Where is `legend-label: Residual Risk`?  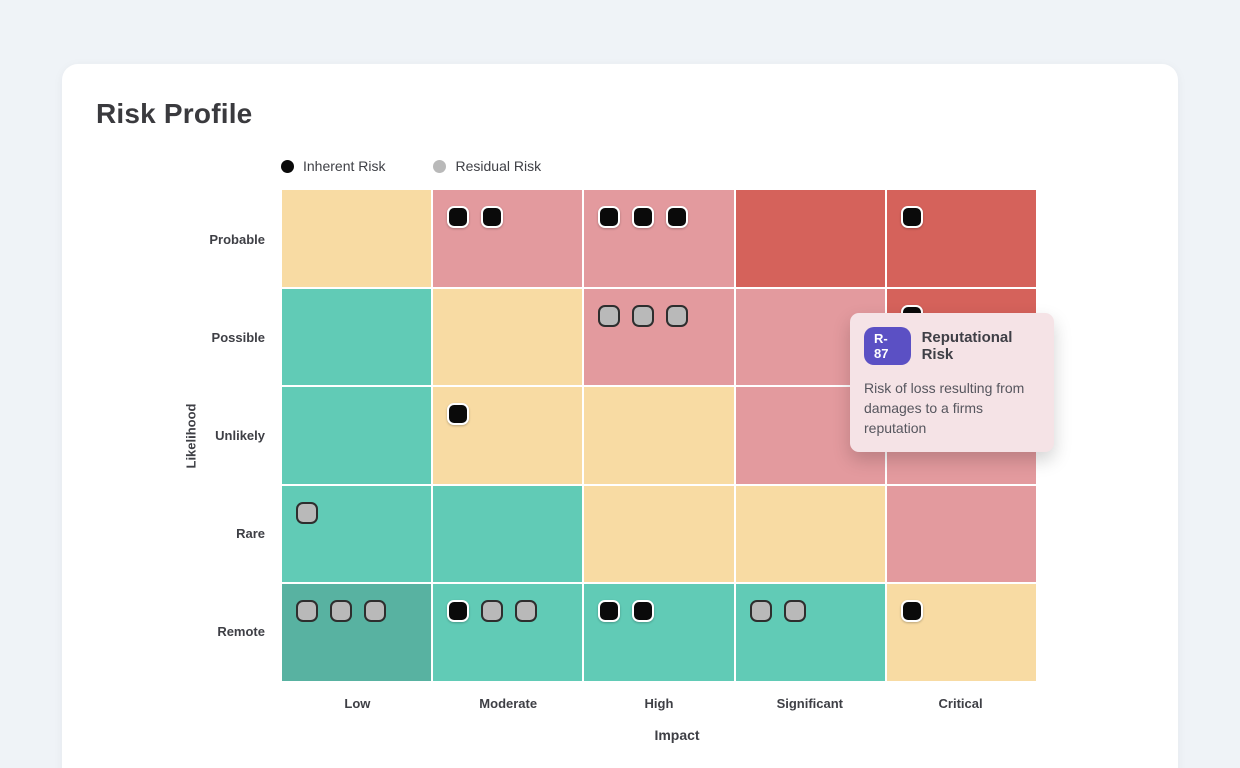
legend-label: Residual Risk is located at coordinates (498, 166).